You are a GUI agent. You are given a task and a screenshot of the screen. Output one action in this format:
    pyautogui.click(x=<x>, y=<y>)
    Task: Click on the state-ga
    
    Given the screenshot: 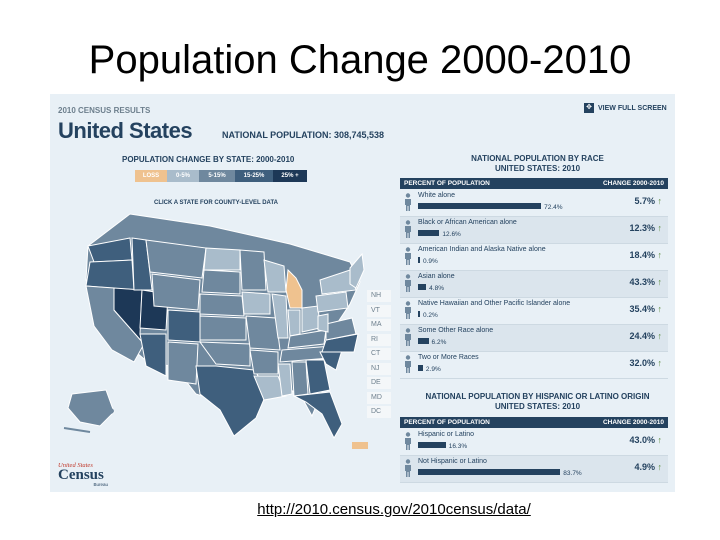 What is the action you would take?
    pyautogui.click(x=318, y=377)
    